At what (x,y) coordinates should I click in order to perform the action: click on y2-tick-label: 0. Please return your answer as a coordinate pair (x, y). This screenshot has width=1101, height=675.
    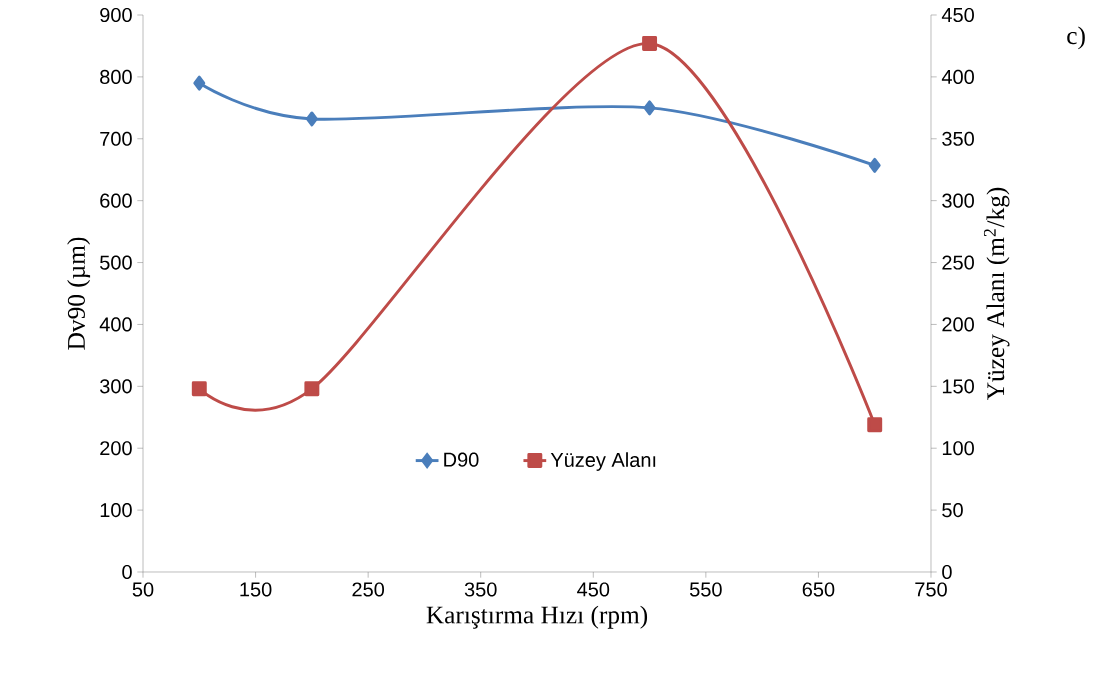
    Looking at the image, I should click on (947, 572).